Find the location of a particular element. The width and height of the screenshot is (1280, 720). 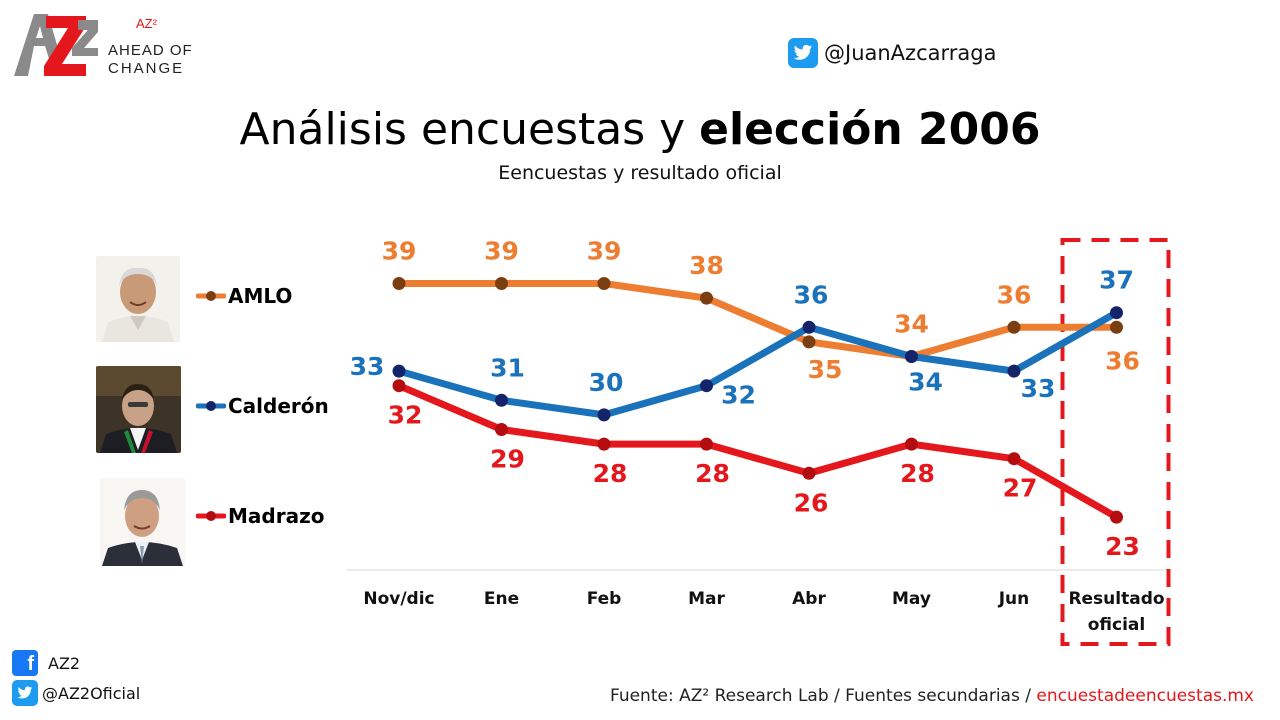

az2-logo: AZ² AHEAD OF CHANGE is located at coordinates (112, 46).